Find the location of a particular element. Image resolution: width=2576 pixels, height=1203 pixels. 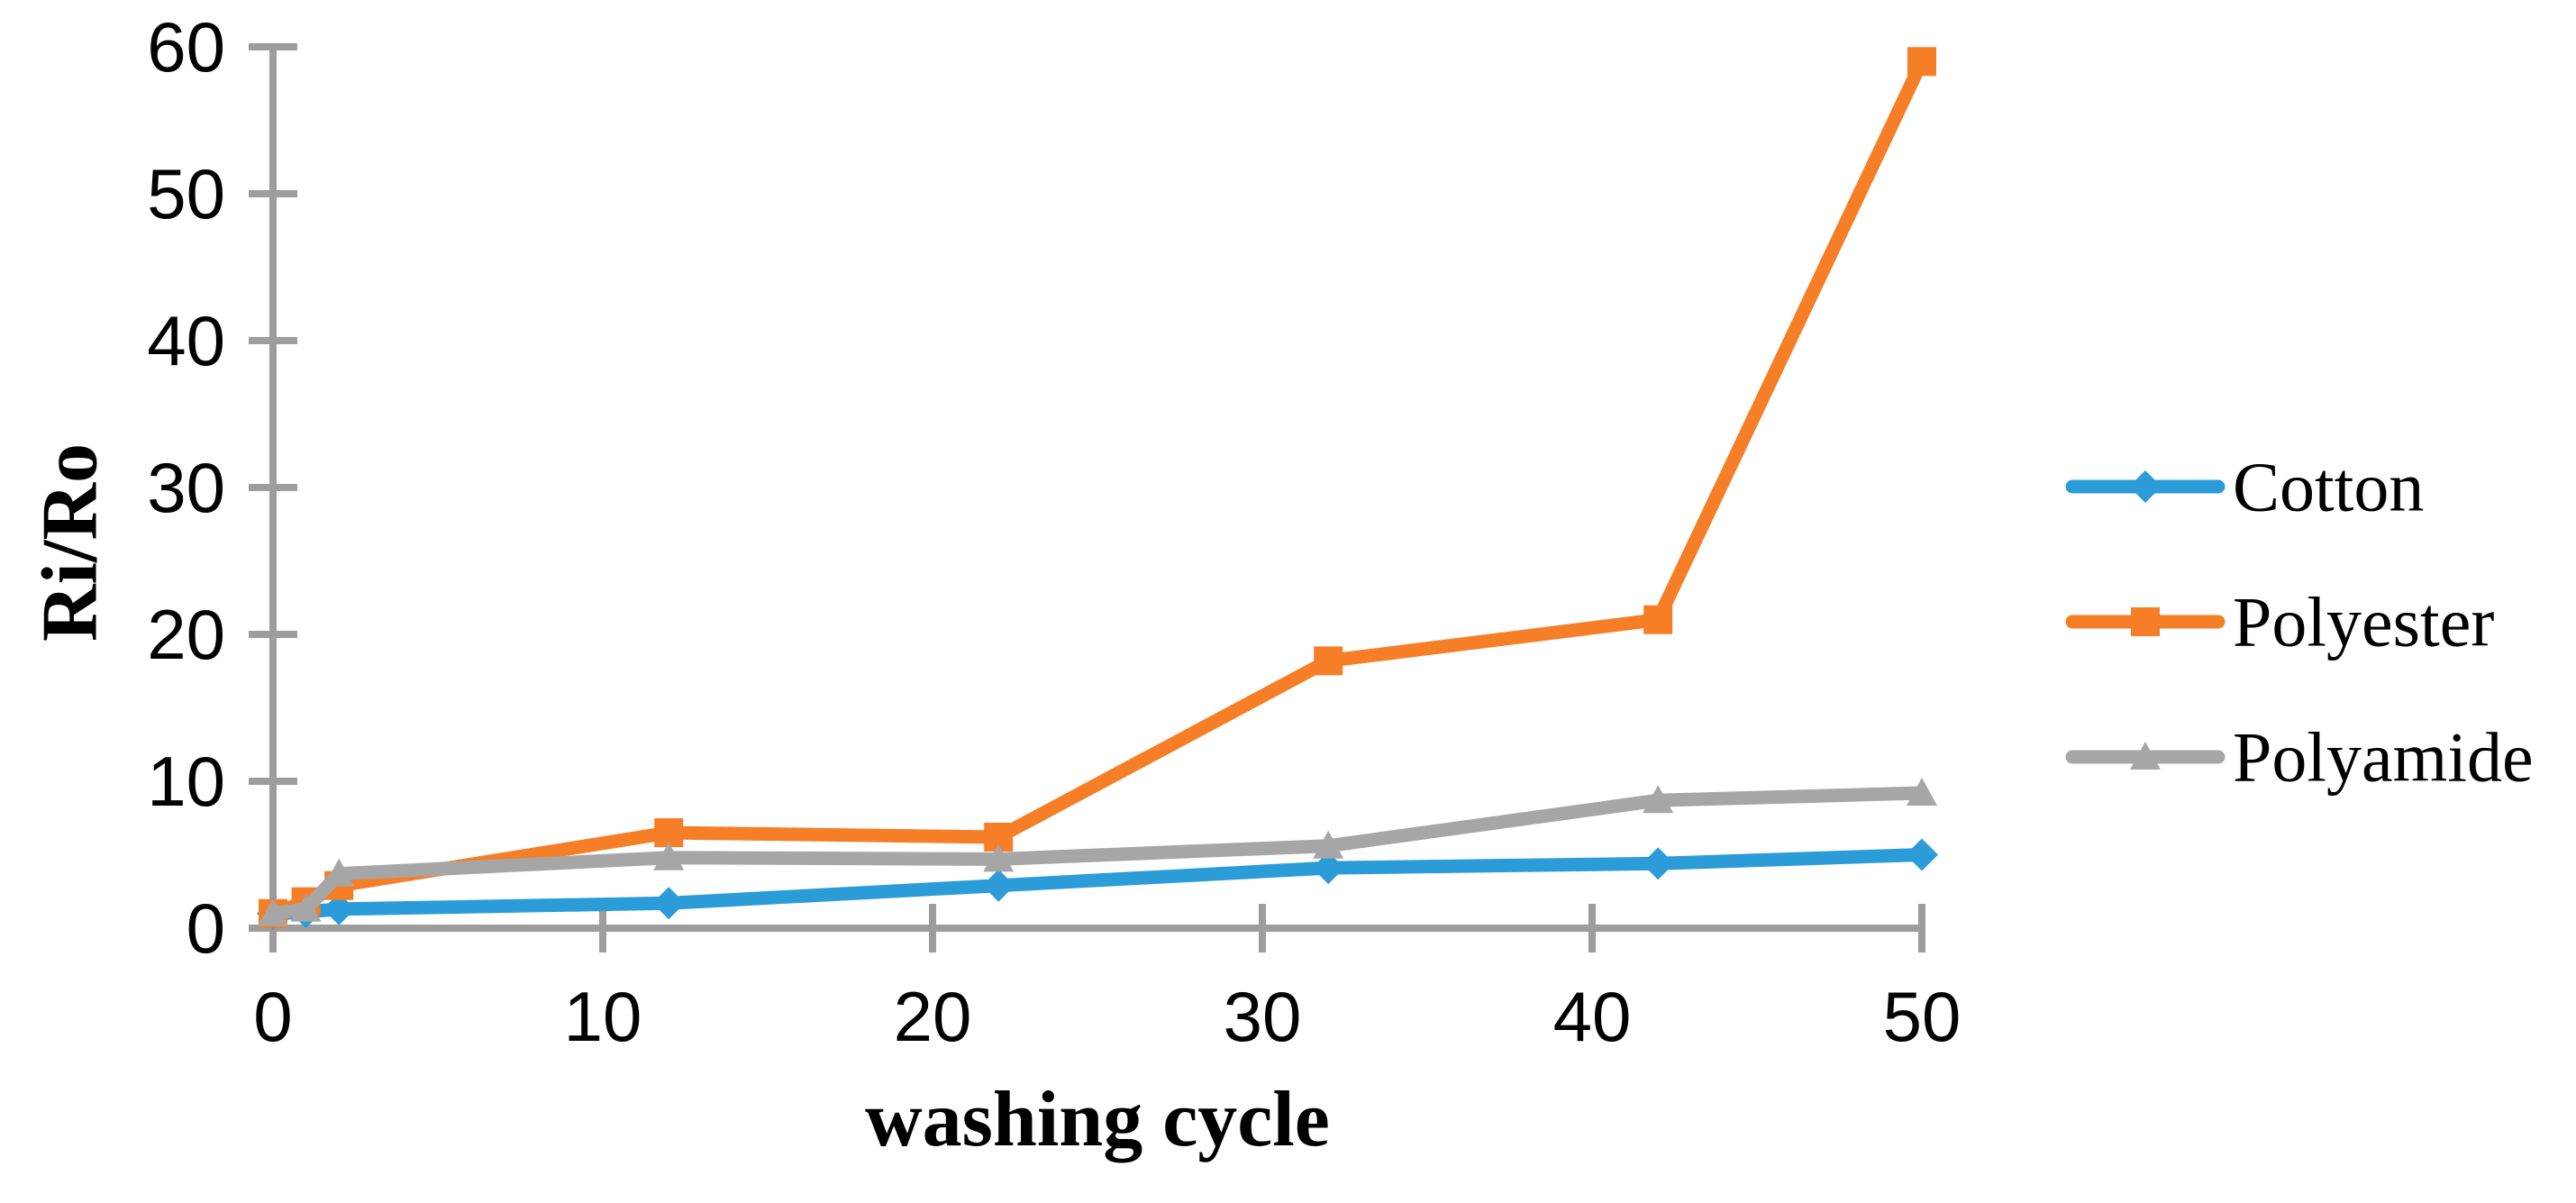

y-tick-label-20: 20 is located at coordinates (186, 634).